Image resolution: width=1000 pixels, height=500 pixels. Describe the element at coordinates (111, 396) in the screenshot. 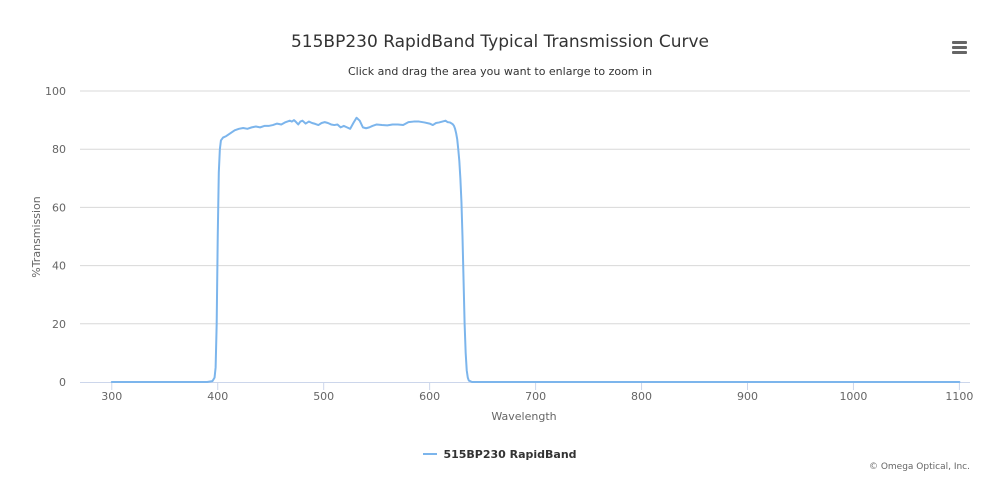

I see `x-tick-label: 300` at that location.